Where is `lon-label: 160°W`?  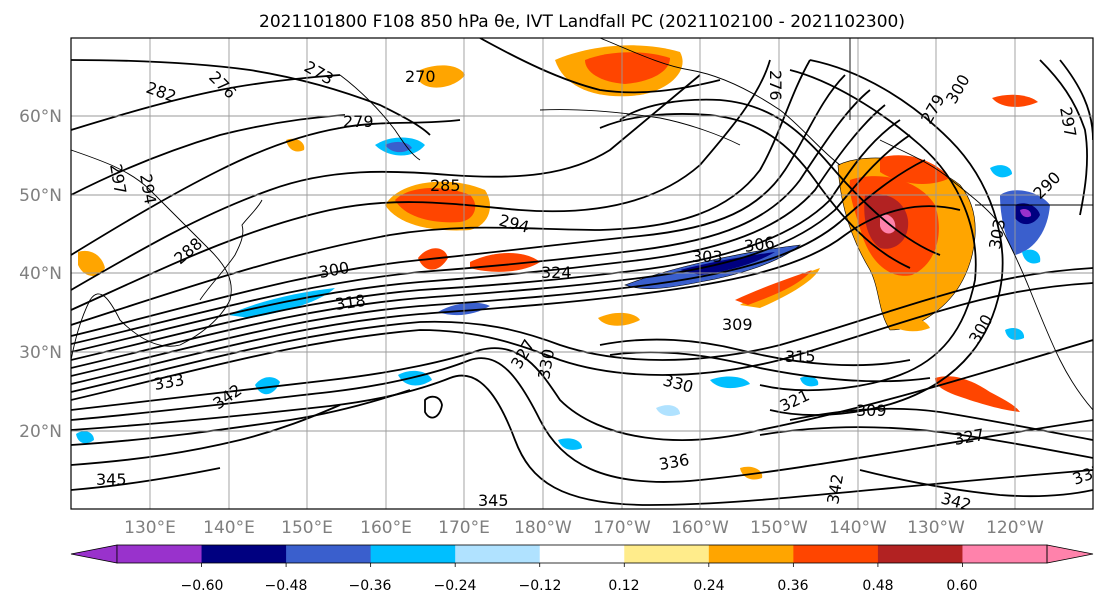 lon-label: 160°W is located at coordinates (700, 528).